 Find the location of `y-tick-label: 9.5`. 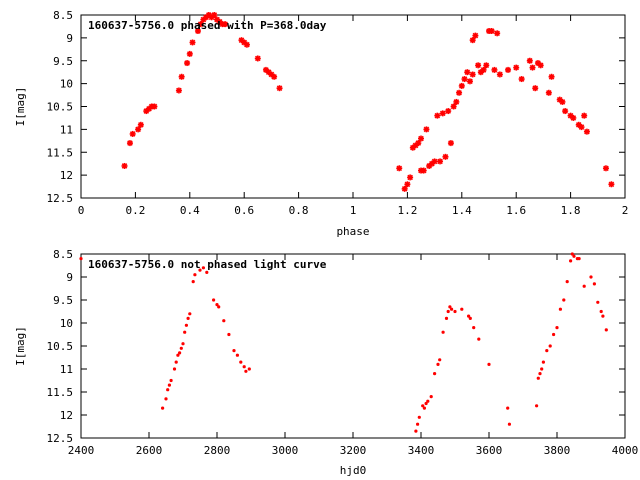

y-tick-label: 9.5 is located at coordinates (63, 61).